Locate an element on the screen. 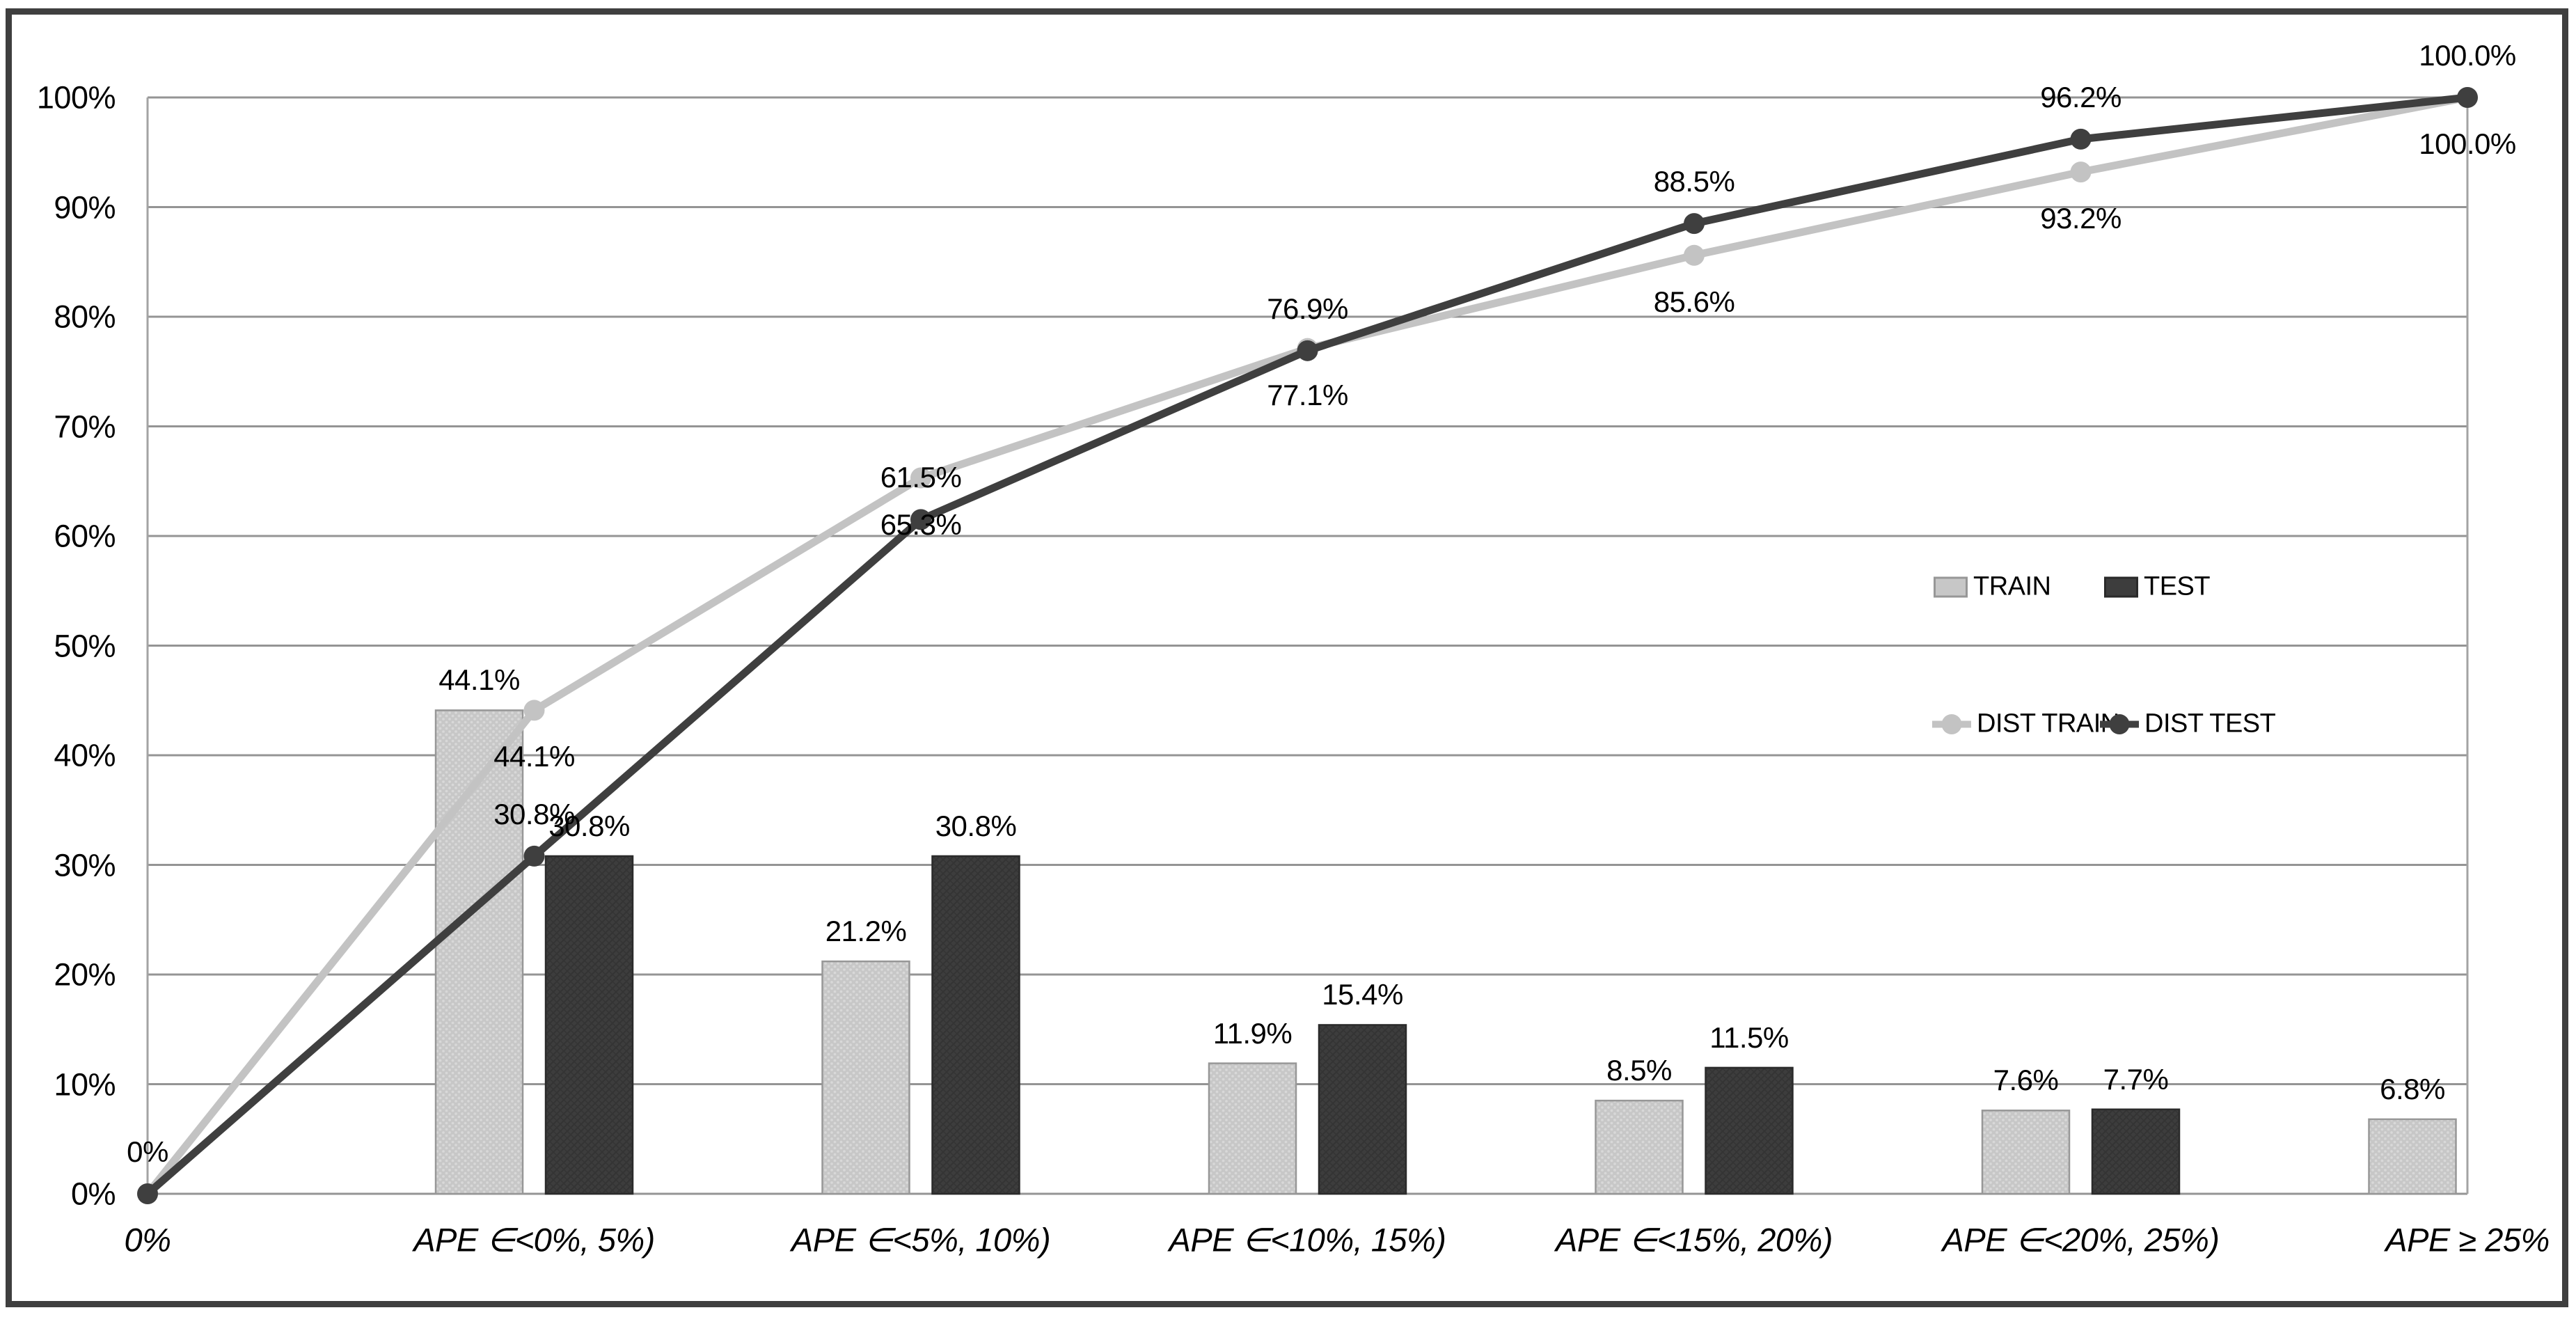  train-bar-value-label: 21.2% is located at coordinates (866, 931).